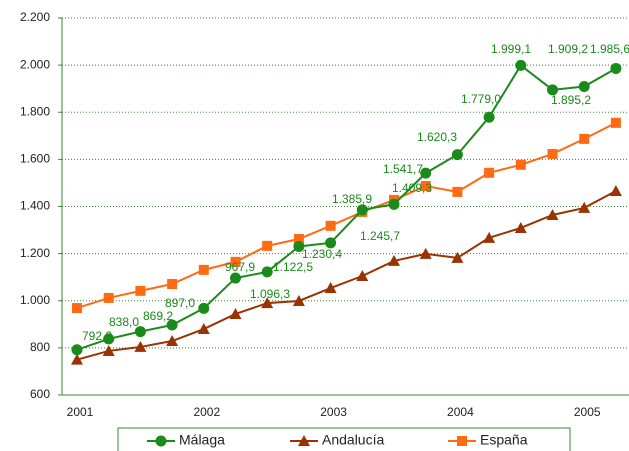 Image resolution: width=629 pixels, height=451 pixels. What do you see at coordinates (333, 412) in the screenshot?
I see `x-tick-label: 2003` at bounding box center [333, 412].